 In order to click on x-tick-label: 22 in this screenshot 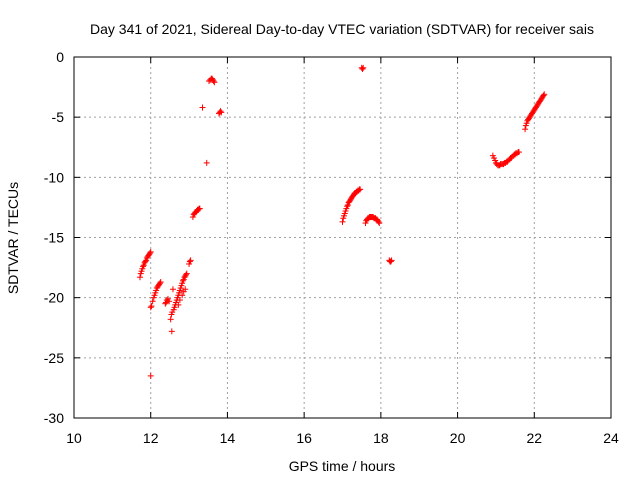, I will do `click(534, 438)`.